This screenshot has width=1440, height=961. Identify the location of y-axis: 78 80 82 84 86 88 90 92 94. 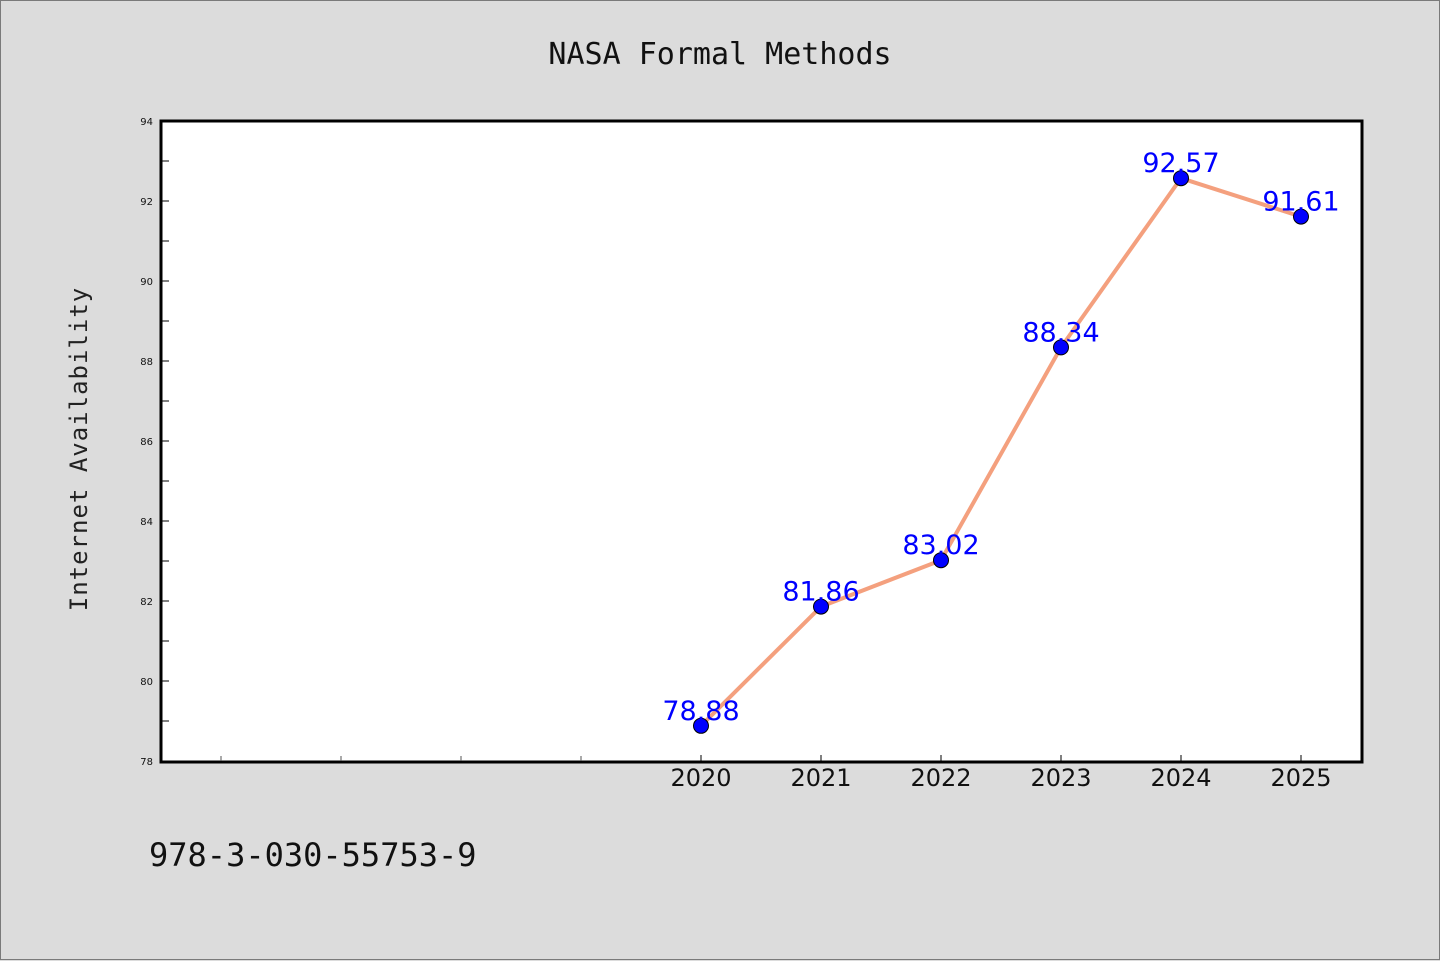
(154, 442).